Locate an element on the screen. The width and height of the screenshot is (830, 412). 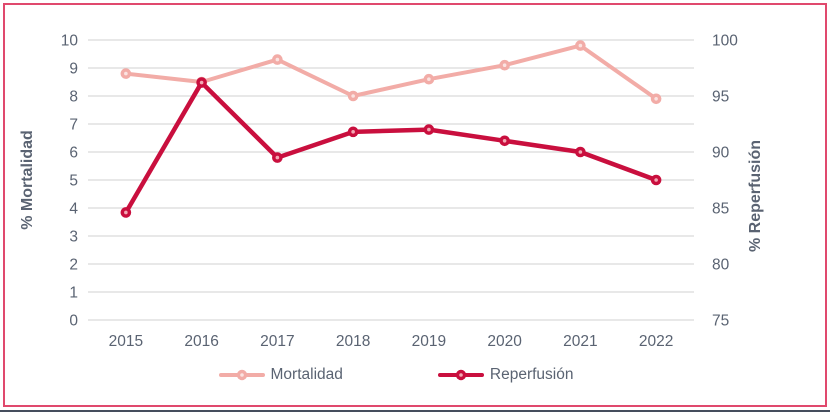
series-line-mortalidad is located at coordinates (391, 72).